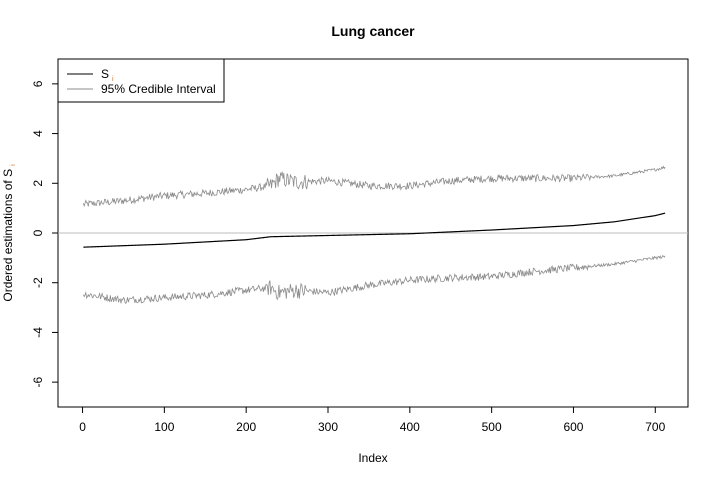 This screenshot has width=720, height=480. I want to click on y-tick-label: 4, so click(38, 133).